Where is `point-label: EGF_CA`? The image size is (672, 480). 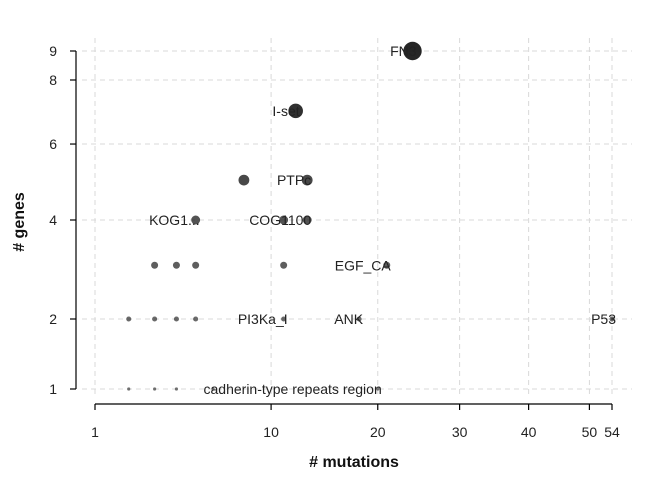 point-label: EGF_CA is located at coordinates (363, 265).